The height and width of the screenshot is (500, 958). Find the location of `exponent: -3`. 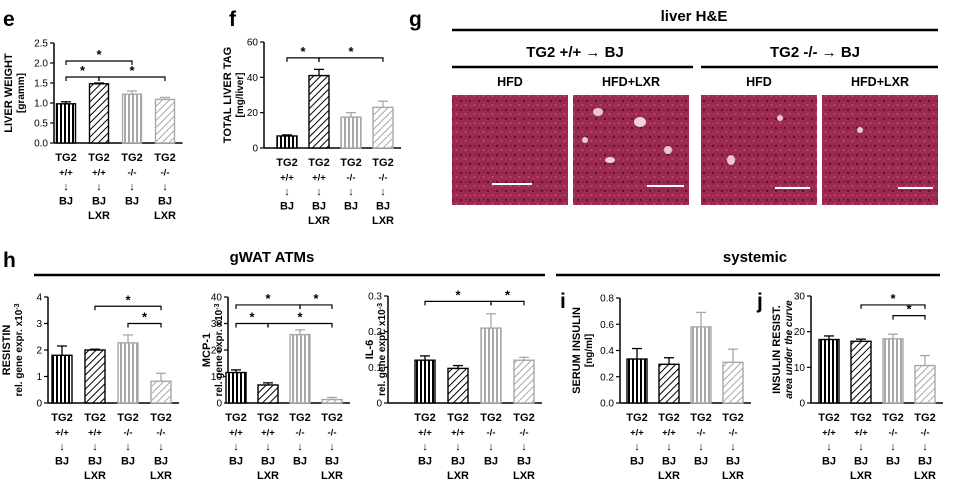

exponent: -3 is located at coordinates (380, 306).